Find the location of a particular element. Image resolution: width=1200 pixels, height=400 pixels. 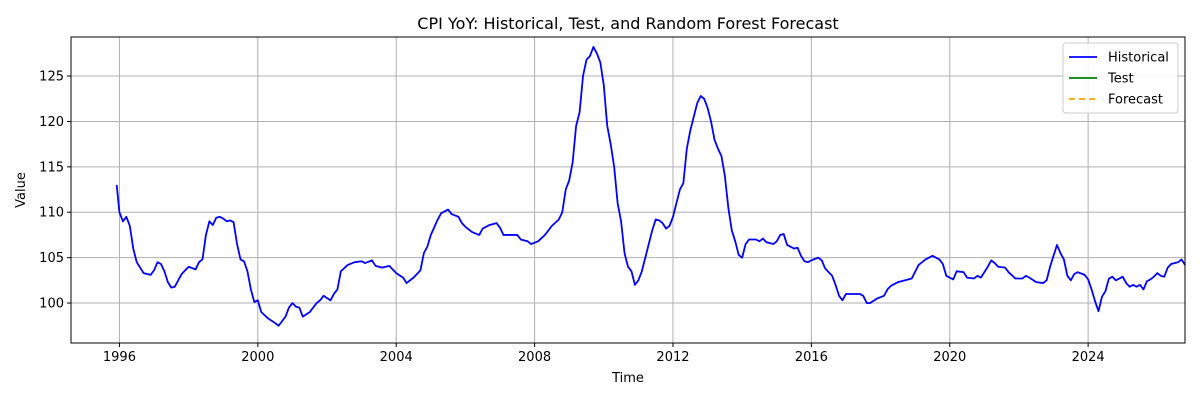

x-tick-label: 2012 is located at coordinates (672, 357).